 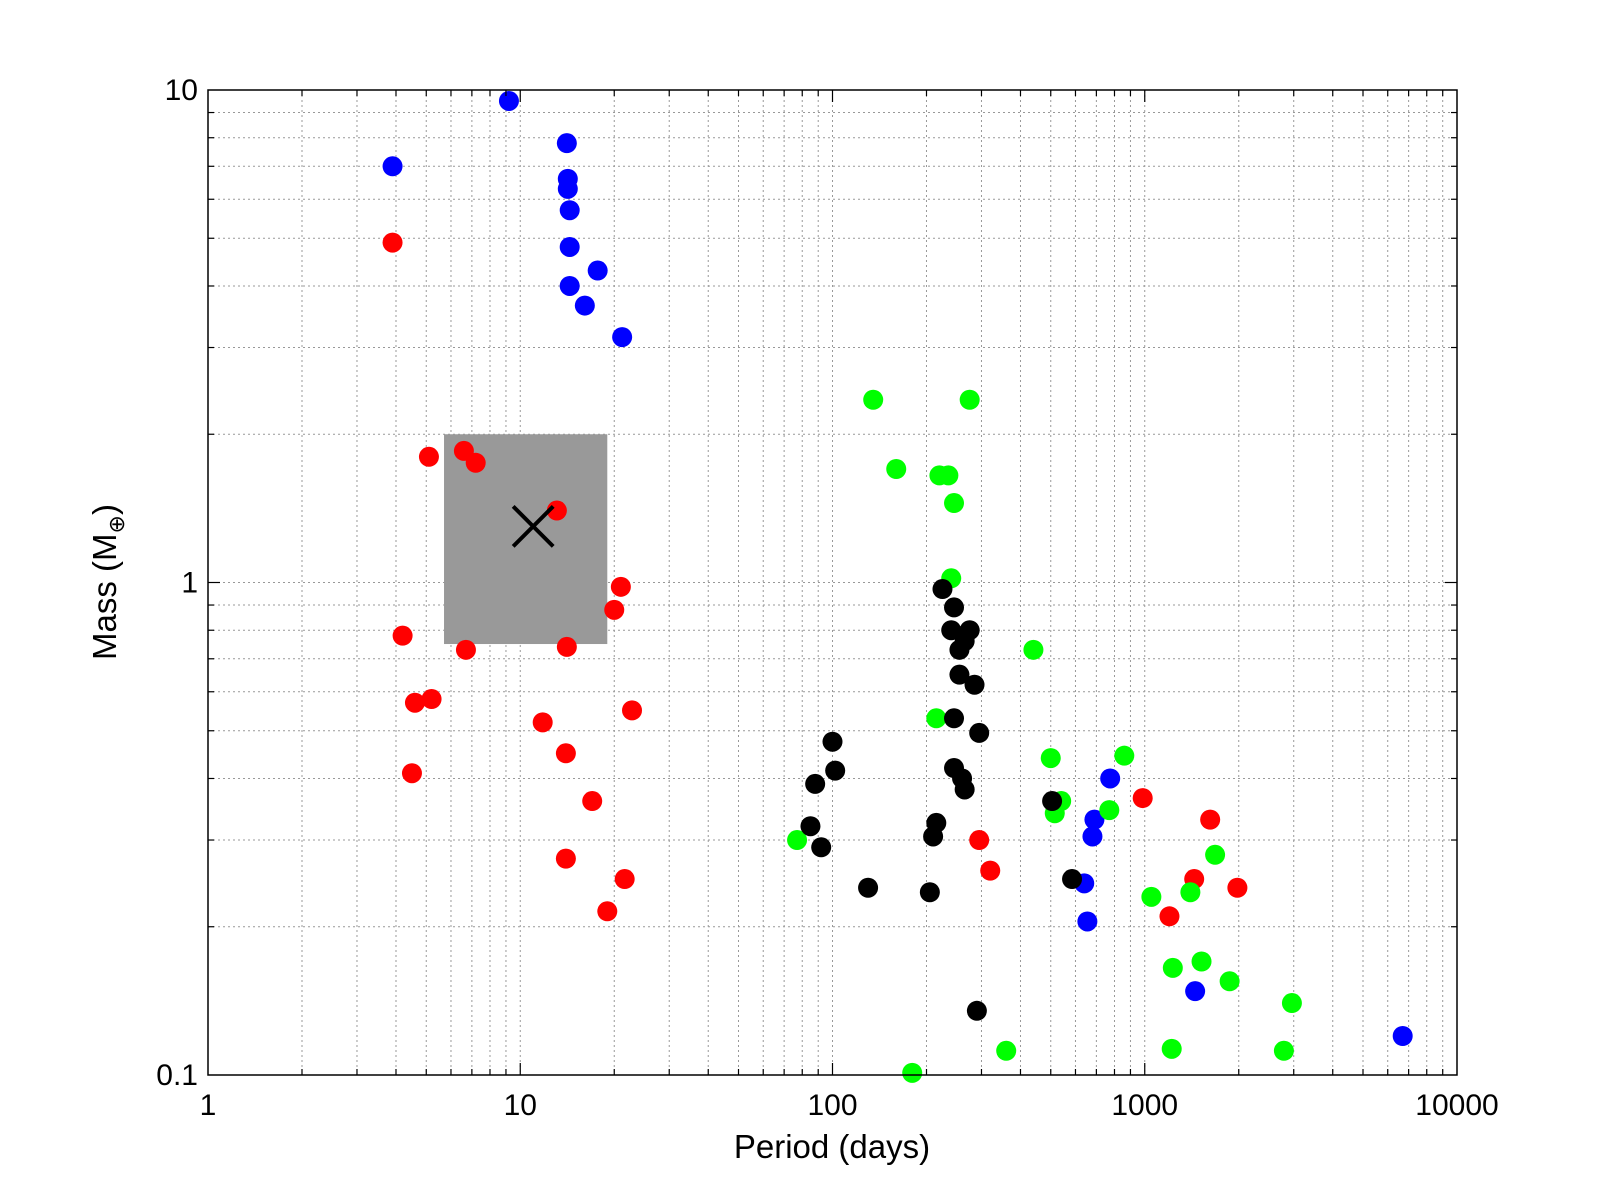 I want to click on x-marker-stroke, so click(x=533, y=526).